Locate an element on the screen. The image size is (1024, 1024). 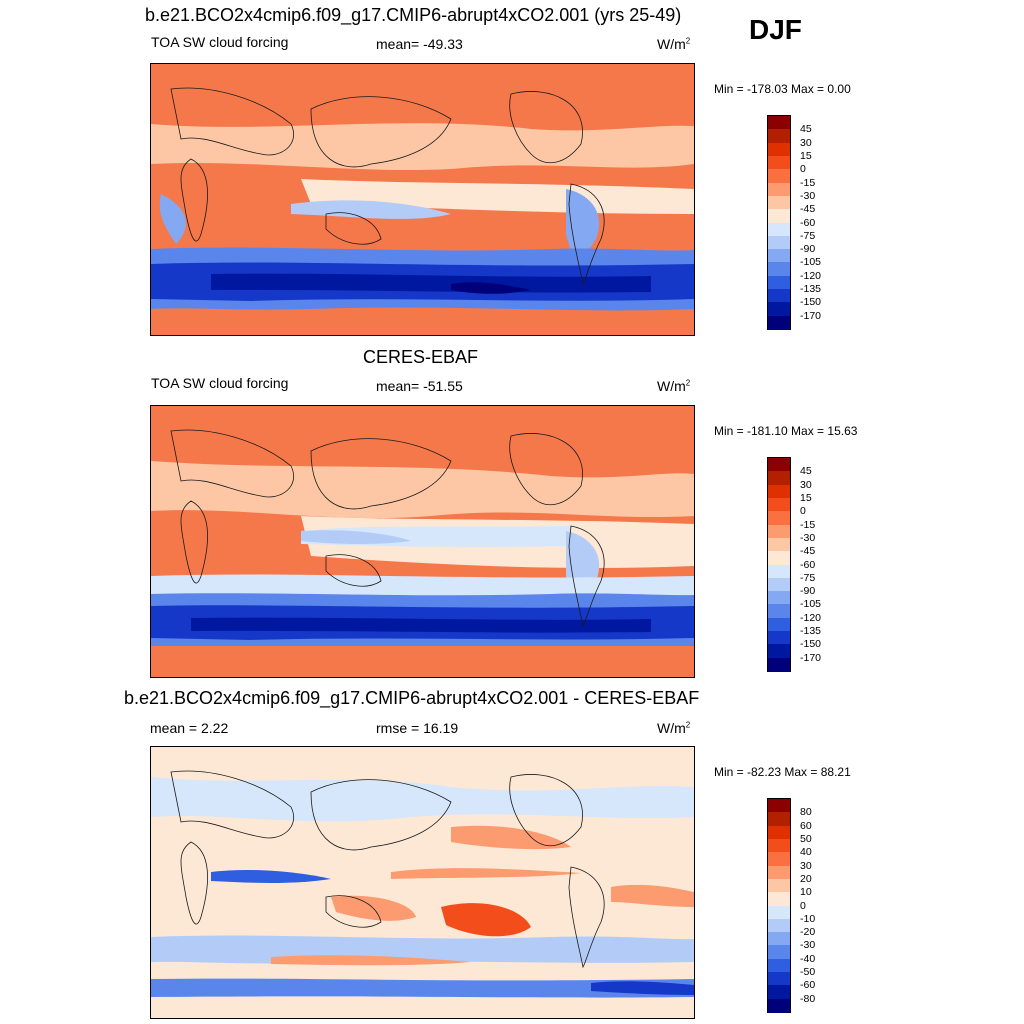
colorbar-label: -80 is located at coordinates (808, 998).